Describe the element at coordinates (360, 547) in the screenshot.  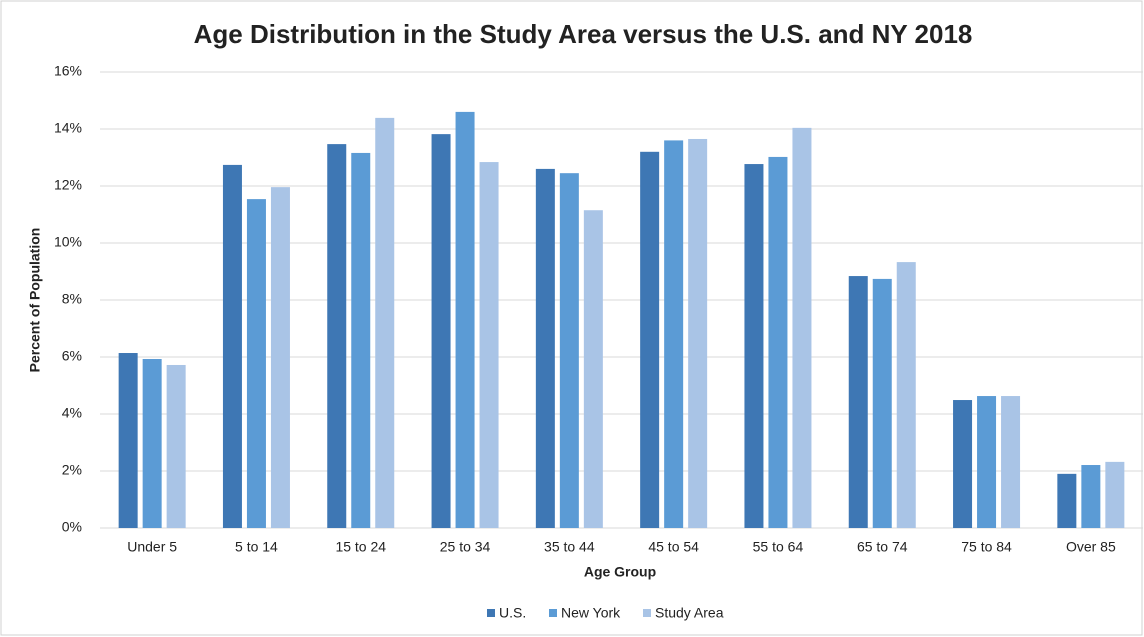
I see `x-tick-label: 15 to 24` at that location.